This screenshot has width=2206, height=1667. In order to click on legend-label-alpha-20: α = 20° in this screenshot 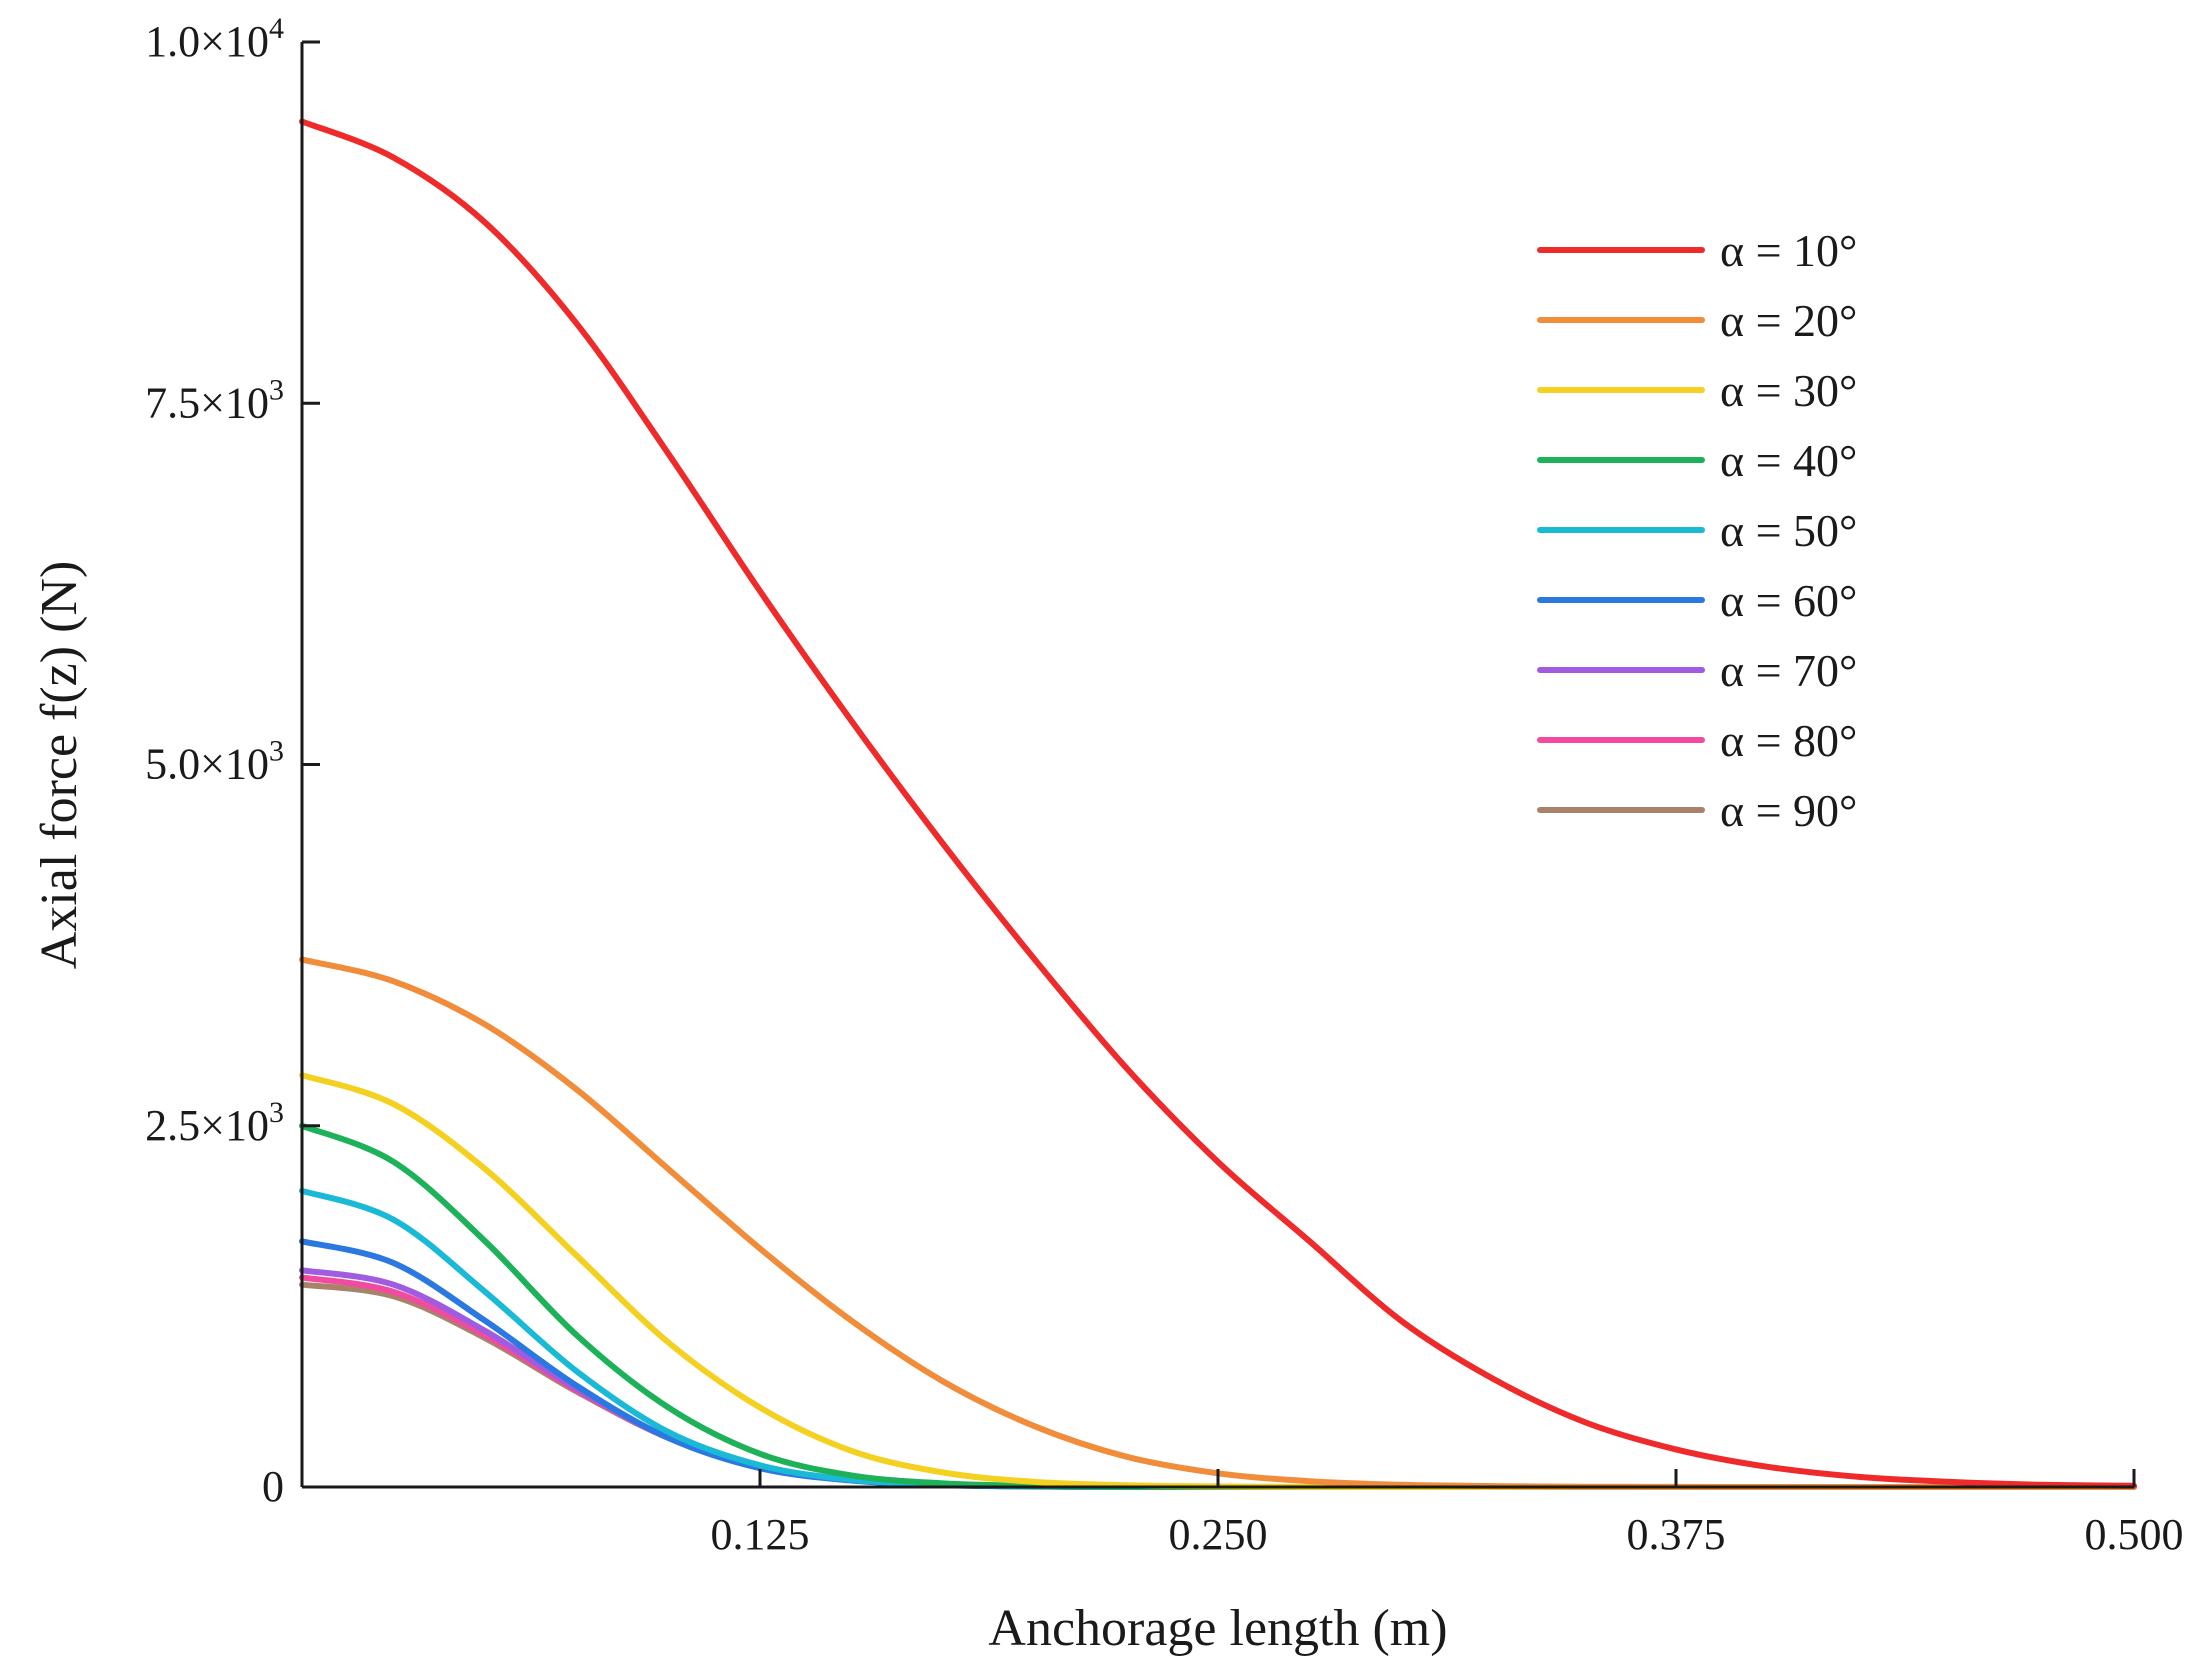, I will do `click(1788, 320)`.